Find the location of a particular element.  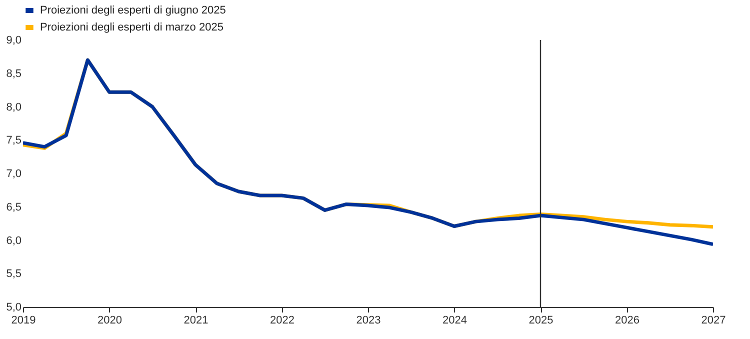

x-tick-label: 2027 is located at coordinates (713, 320).